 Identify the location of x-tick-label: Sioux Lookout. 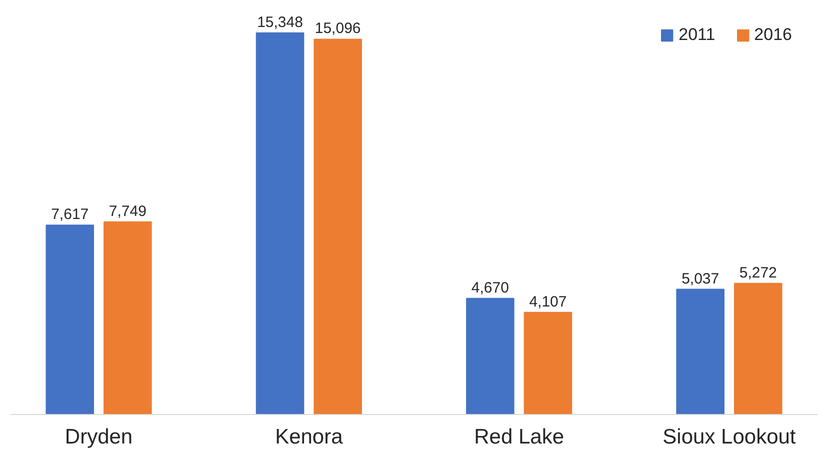
(729, 437).